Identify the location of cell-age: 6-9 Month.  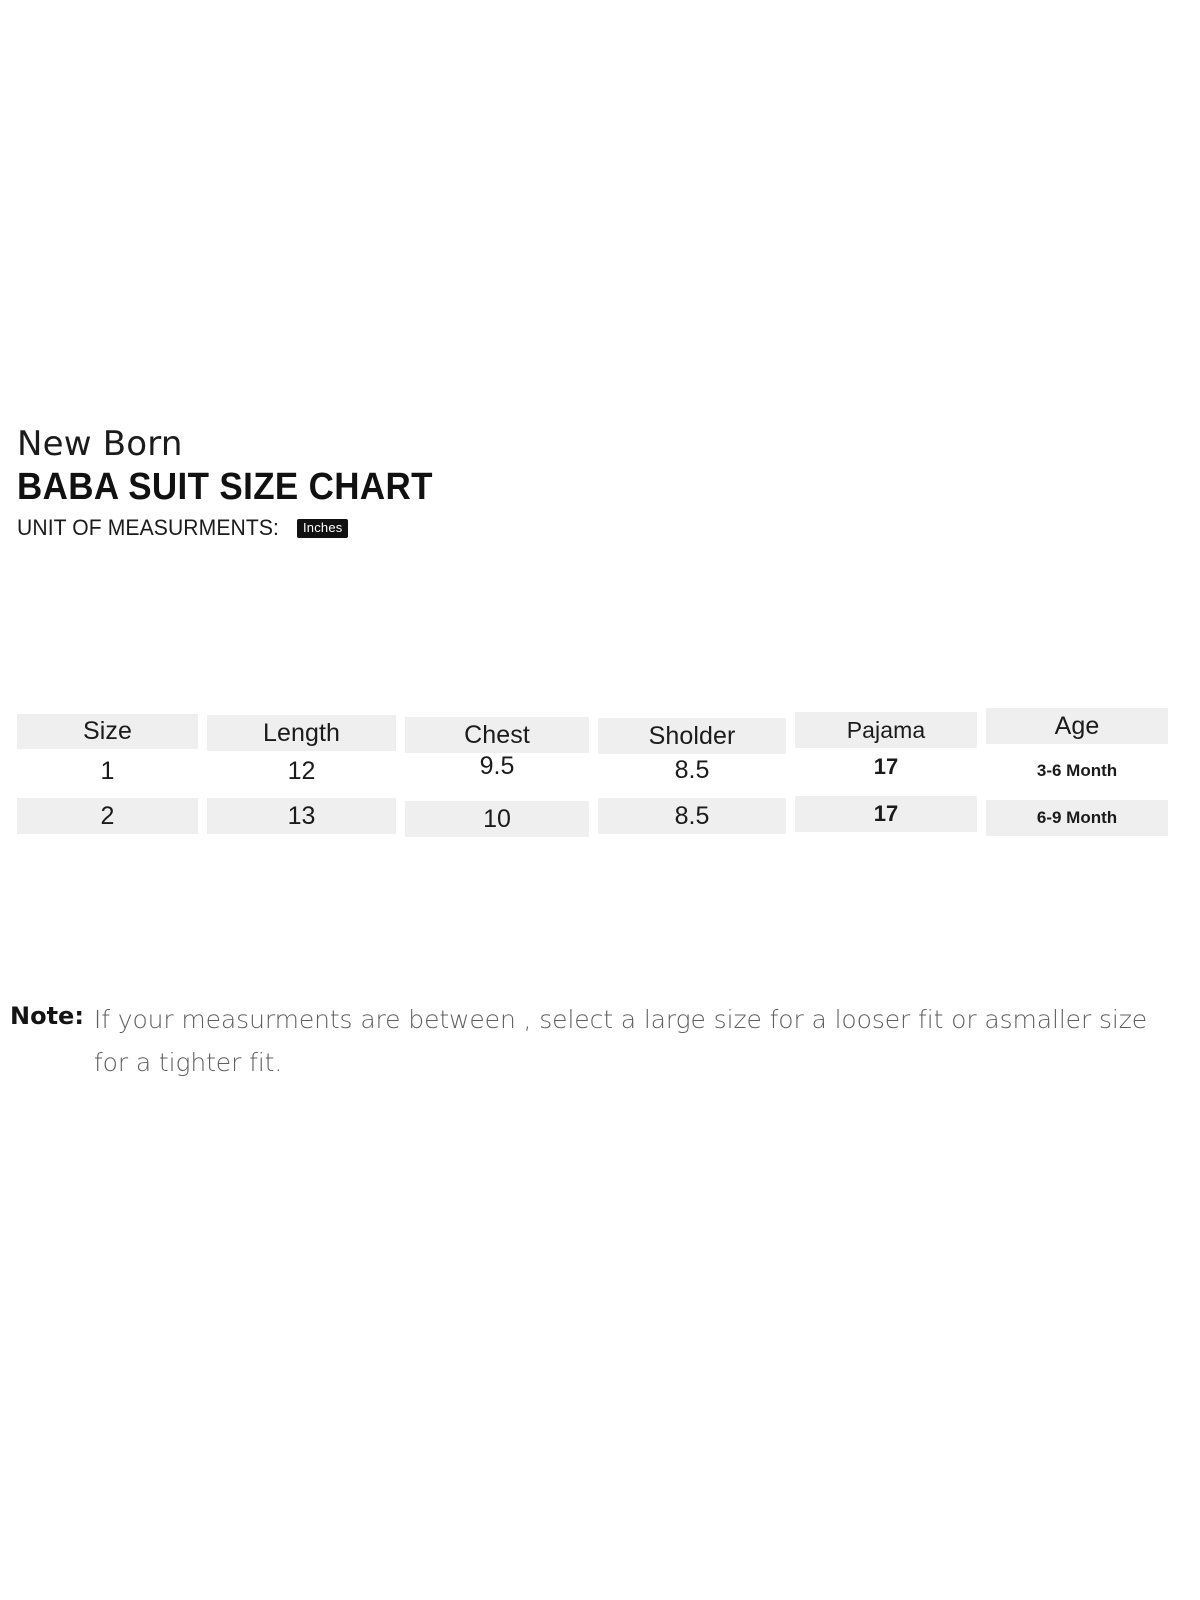
(1077, 818).